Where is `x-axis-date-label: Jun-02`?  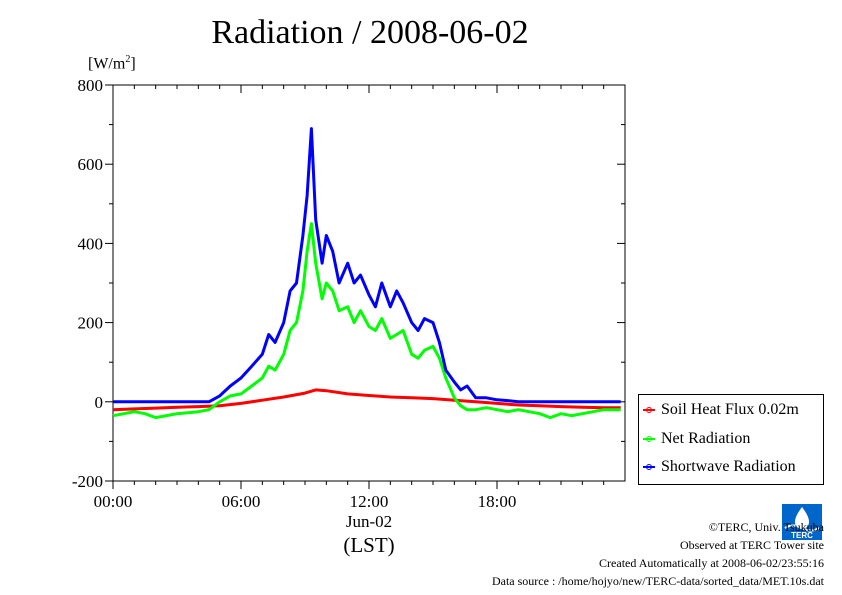 x-axis-date-label: Jun-02 is located at coordinates (369, 521).